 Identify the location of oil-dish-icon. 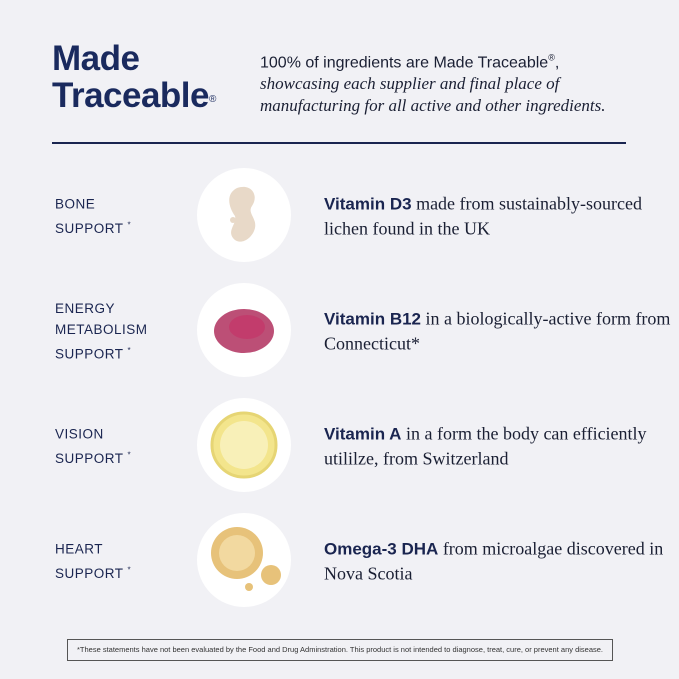
(244, 445).